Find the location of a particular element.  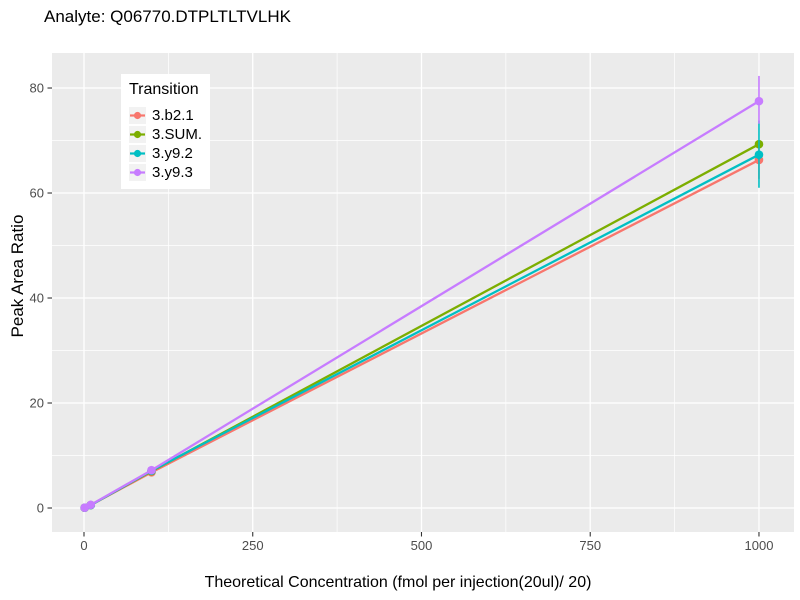

legend-item-label: 3.y9.2 is located at coordinates (172, 153).